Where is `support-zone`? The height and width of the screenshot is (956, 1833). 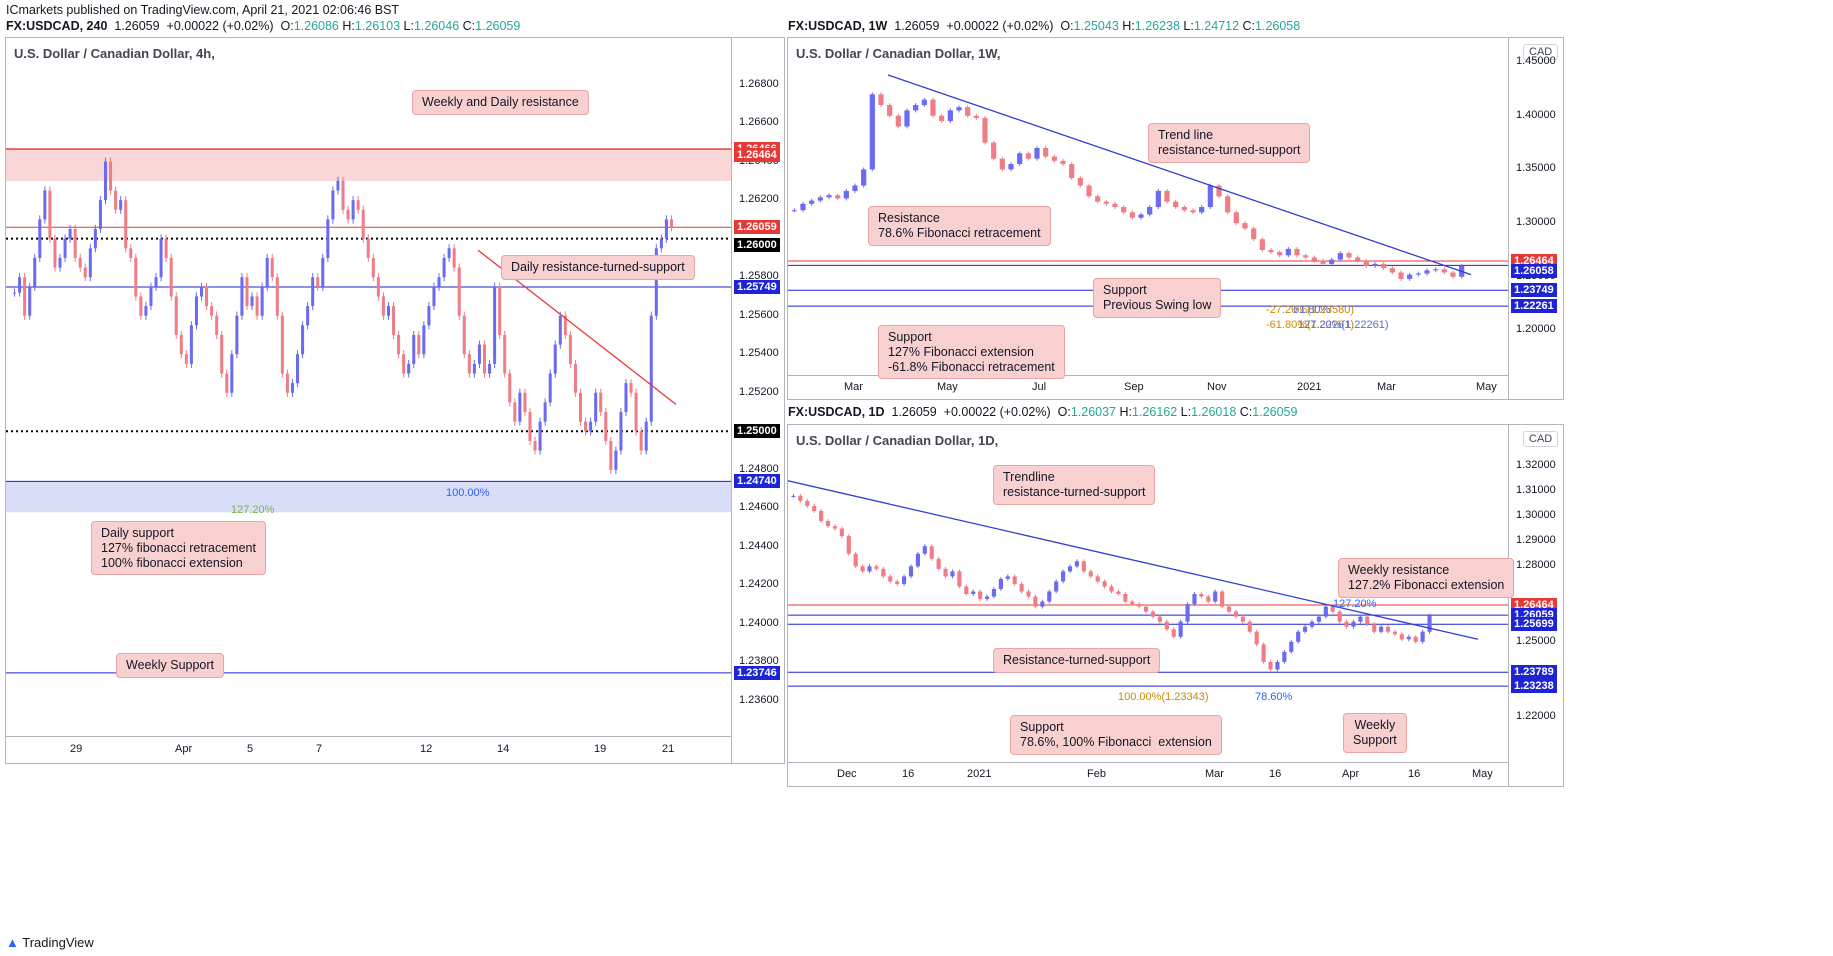
support-zone is located at coordinates (368, 497).